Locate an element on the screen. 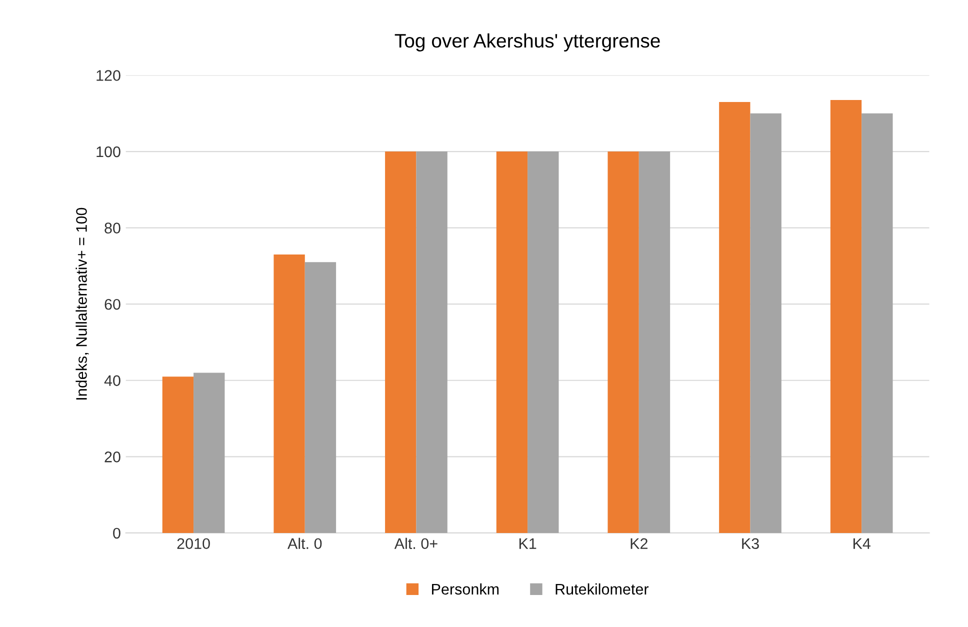 The height and width of the screenshot is (627, 968). y-tick-label: 40 is located at coordinates (112, 380).